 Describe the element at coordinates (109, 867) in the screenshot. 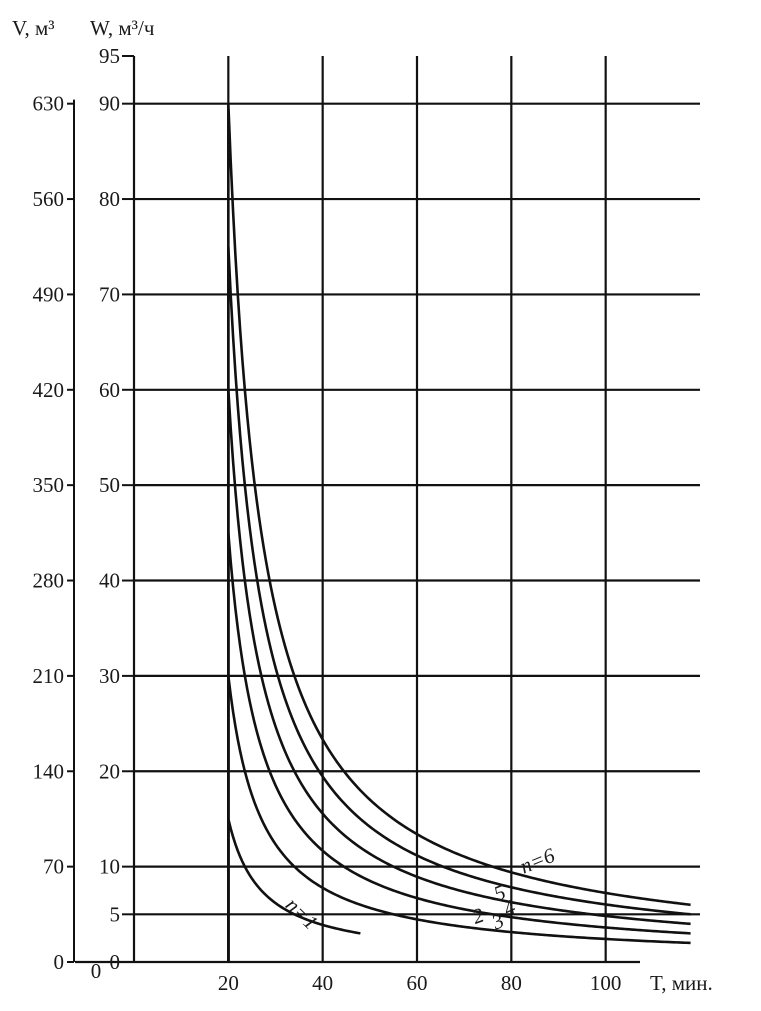

I see `w-tick-label: 10` at that location.